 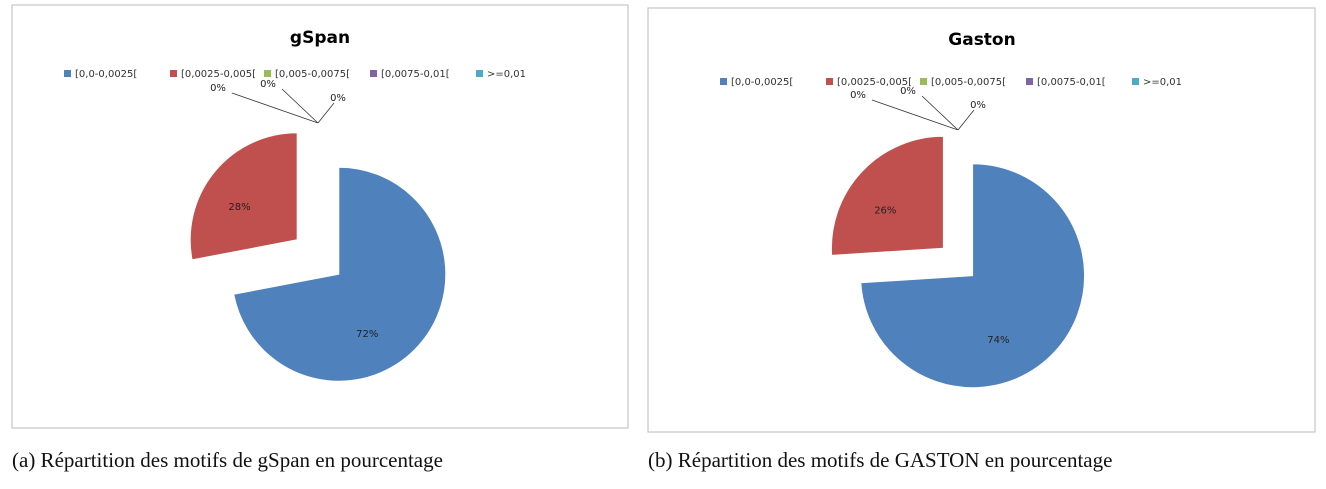 I want to click on data-label: 72%, so click(x=367, y=334).